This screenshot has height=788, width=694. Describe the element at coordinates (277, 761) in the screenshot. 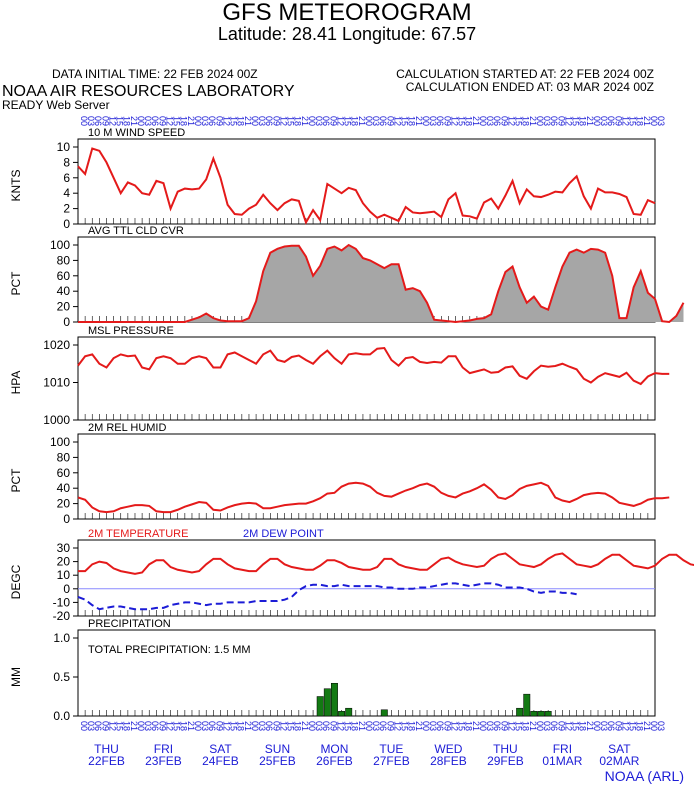

I see `date-label: 25FEB` at that location.